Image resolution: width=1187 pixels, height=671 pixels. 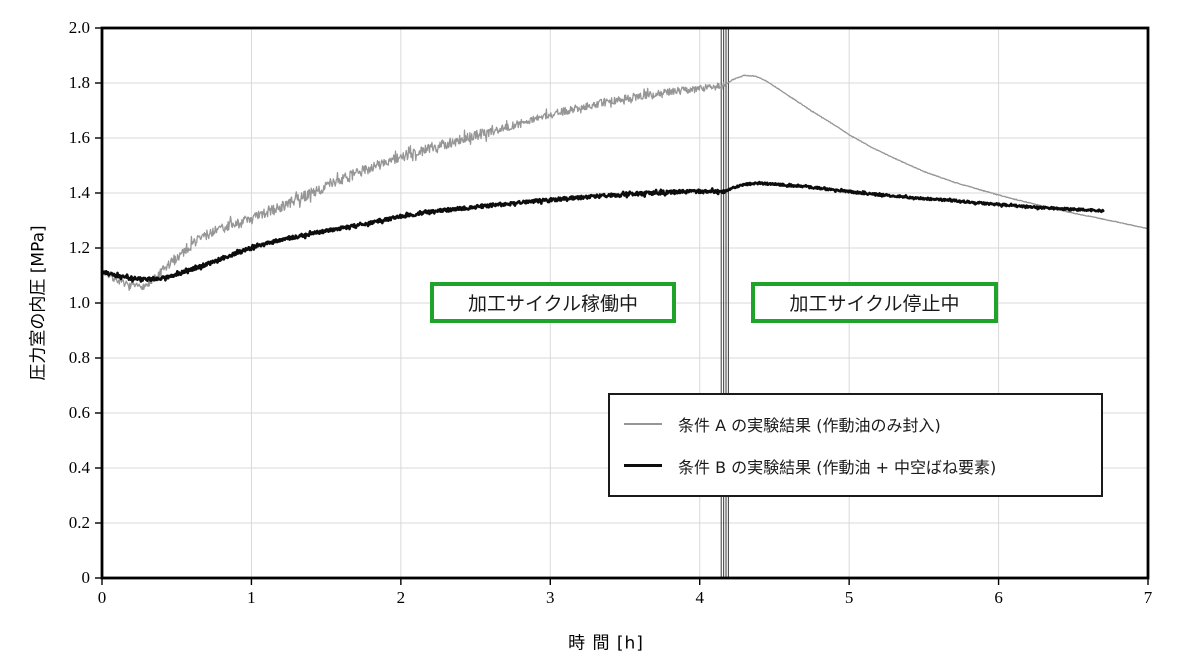 What do you see at coordinates (1148, 597) in the screenshot?
I see `x-tick-label: 7` at bounding box center [1148, 597].